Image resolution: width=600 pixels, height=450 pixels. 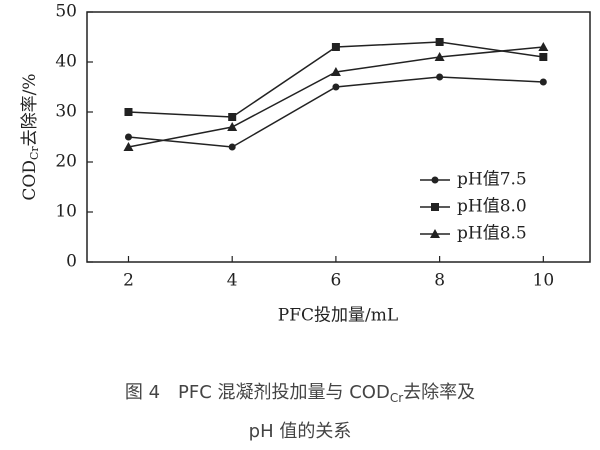 I want to click on y-axis-label: CODCr去除率/%, so click(x=31, y=136).